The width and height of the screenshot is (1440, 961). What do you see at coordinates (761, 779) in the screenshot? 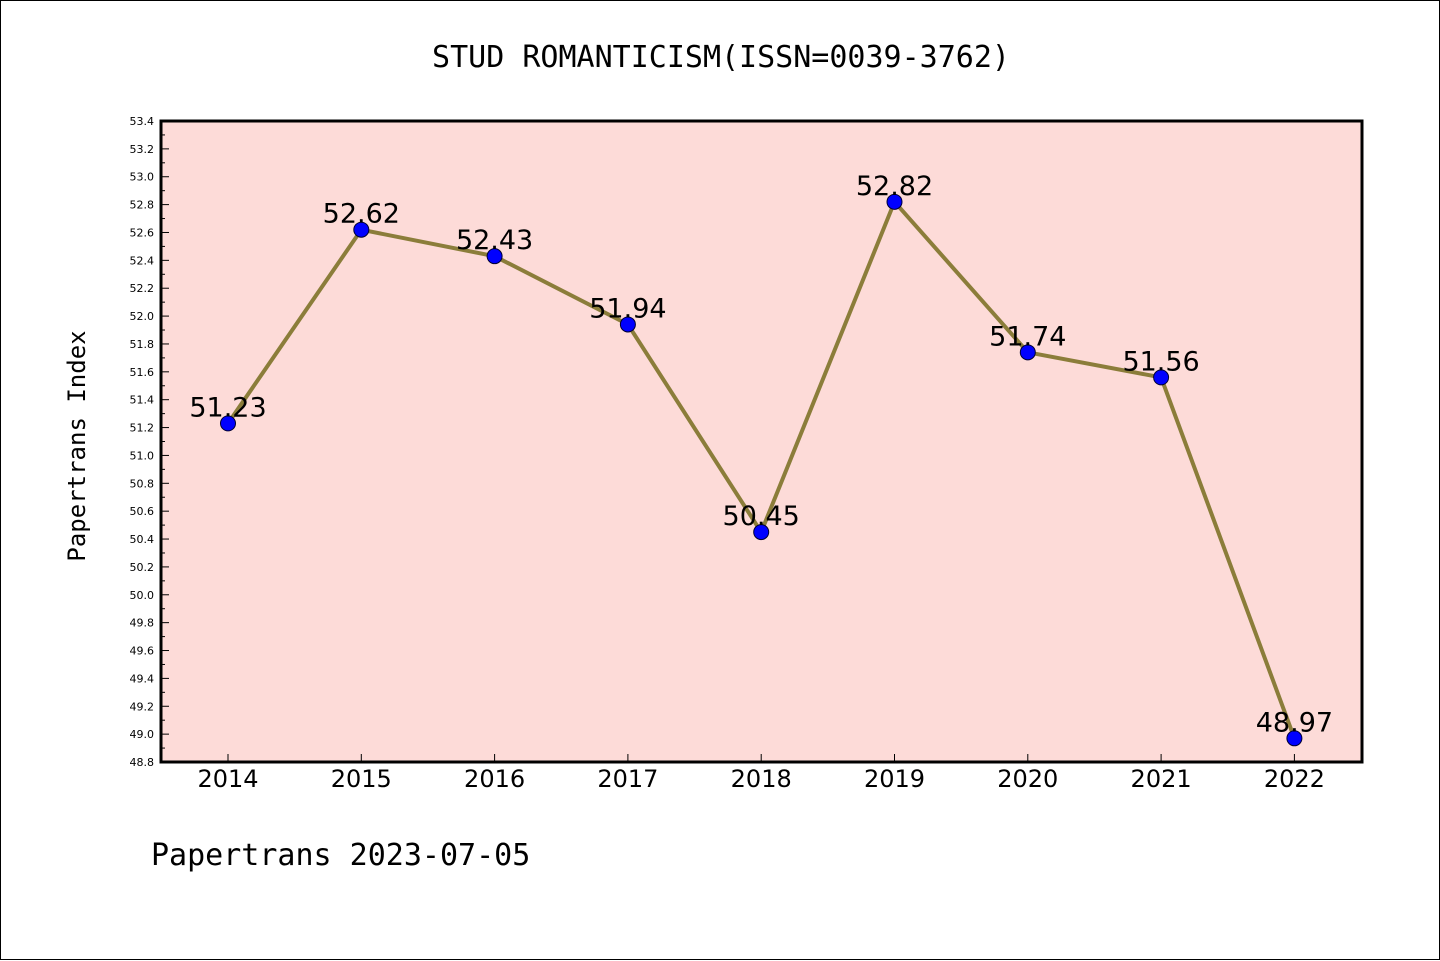
I see `x-tick-label: 2018` at bounding box center [761, 779].